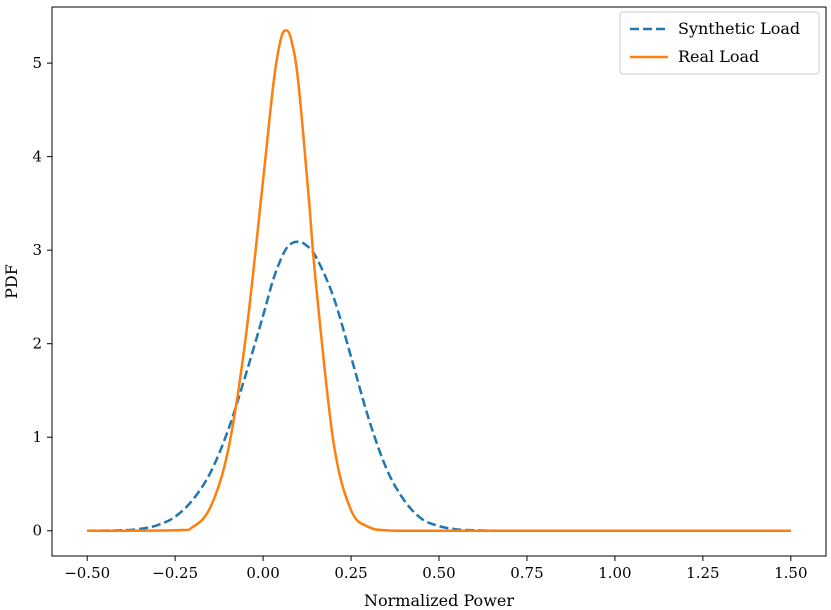 The width and height of the screenshot is (831, 610). Describe the element at coordinates (42, 297) in the screenshot. I see `y-axis-ticks: 0 1 2 3 4 5` at that location.